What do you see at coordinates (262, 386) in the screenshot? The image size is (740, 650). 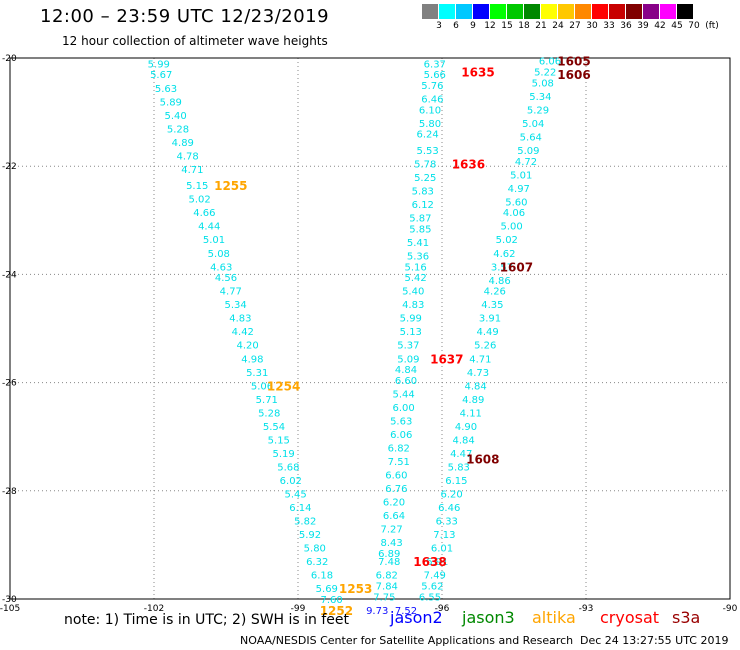 I see `wave-height-value: 5.06` at bounding box center [262, 386].